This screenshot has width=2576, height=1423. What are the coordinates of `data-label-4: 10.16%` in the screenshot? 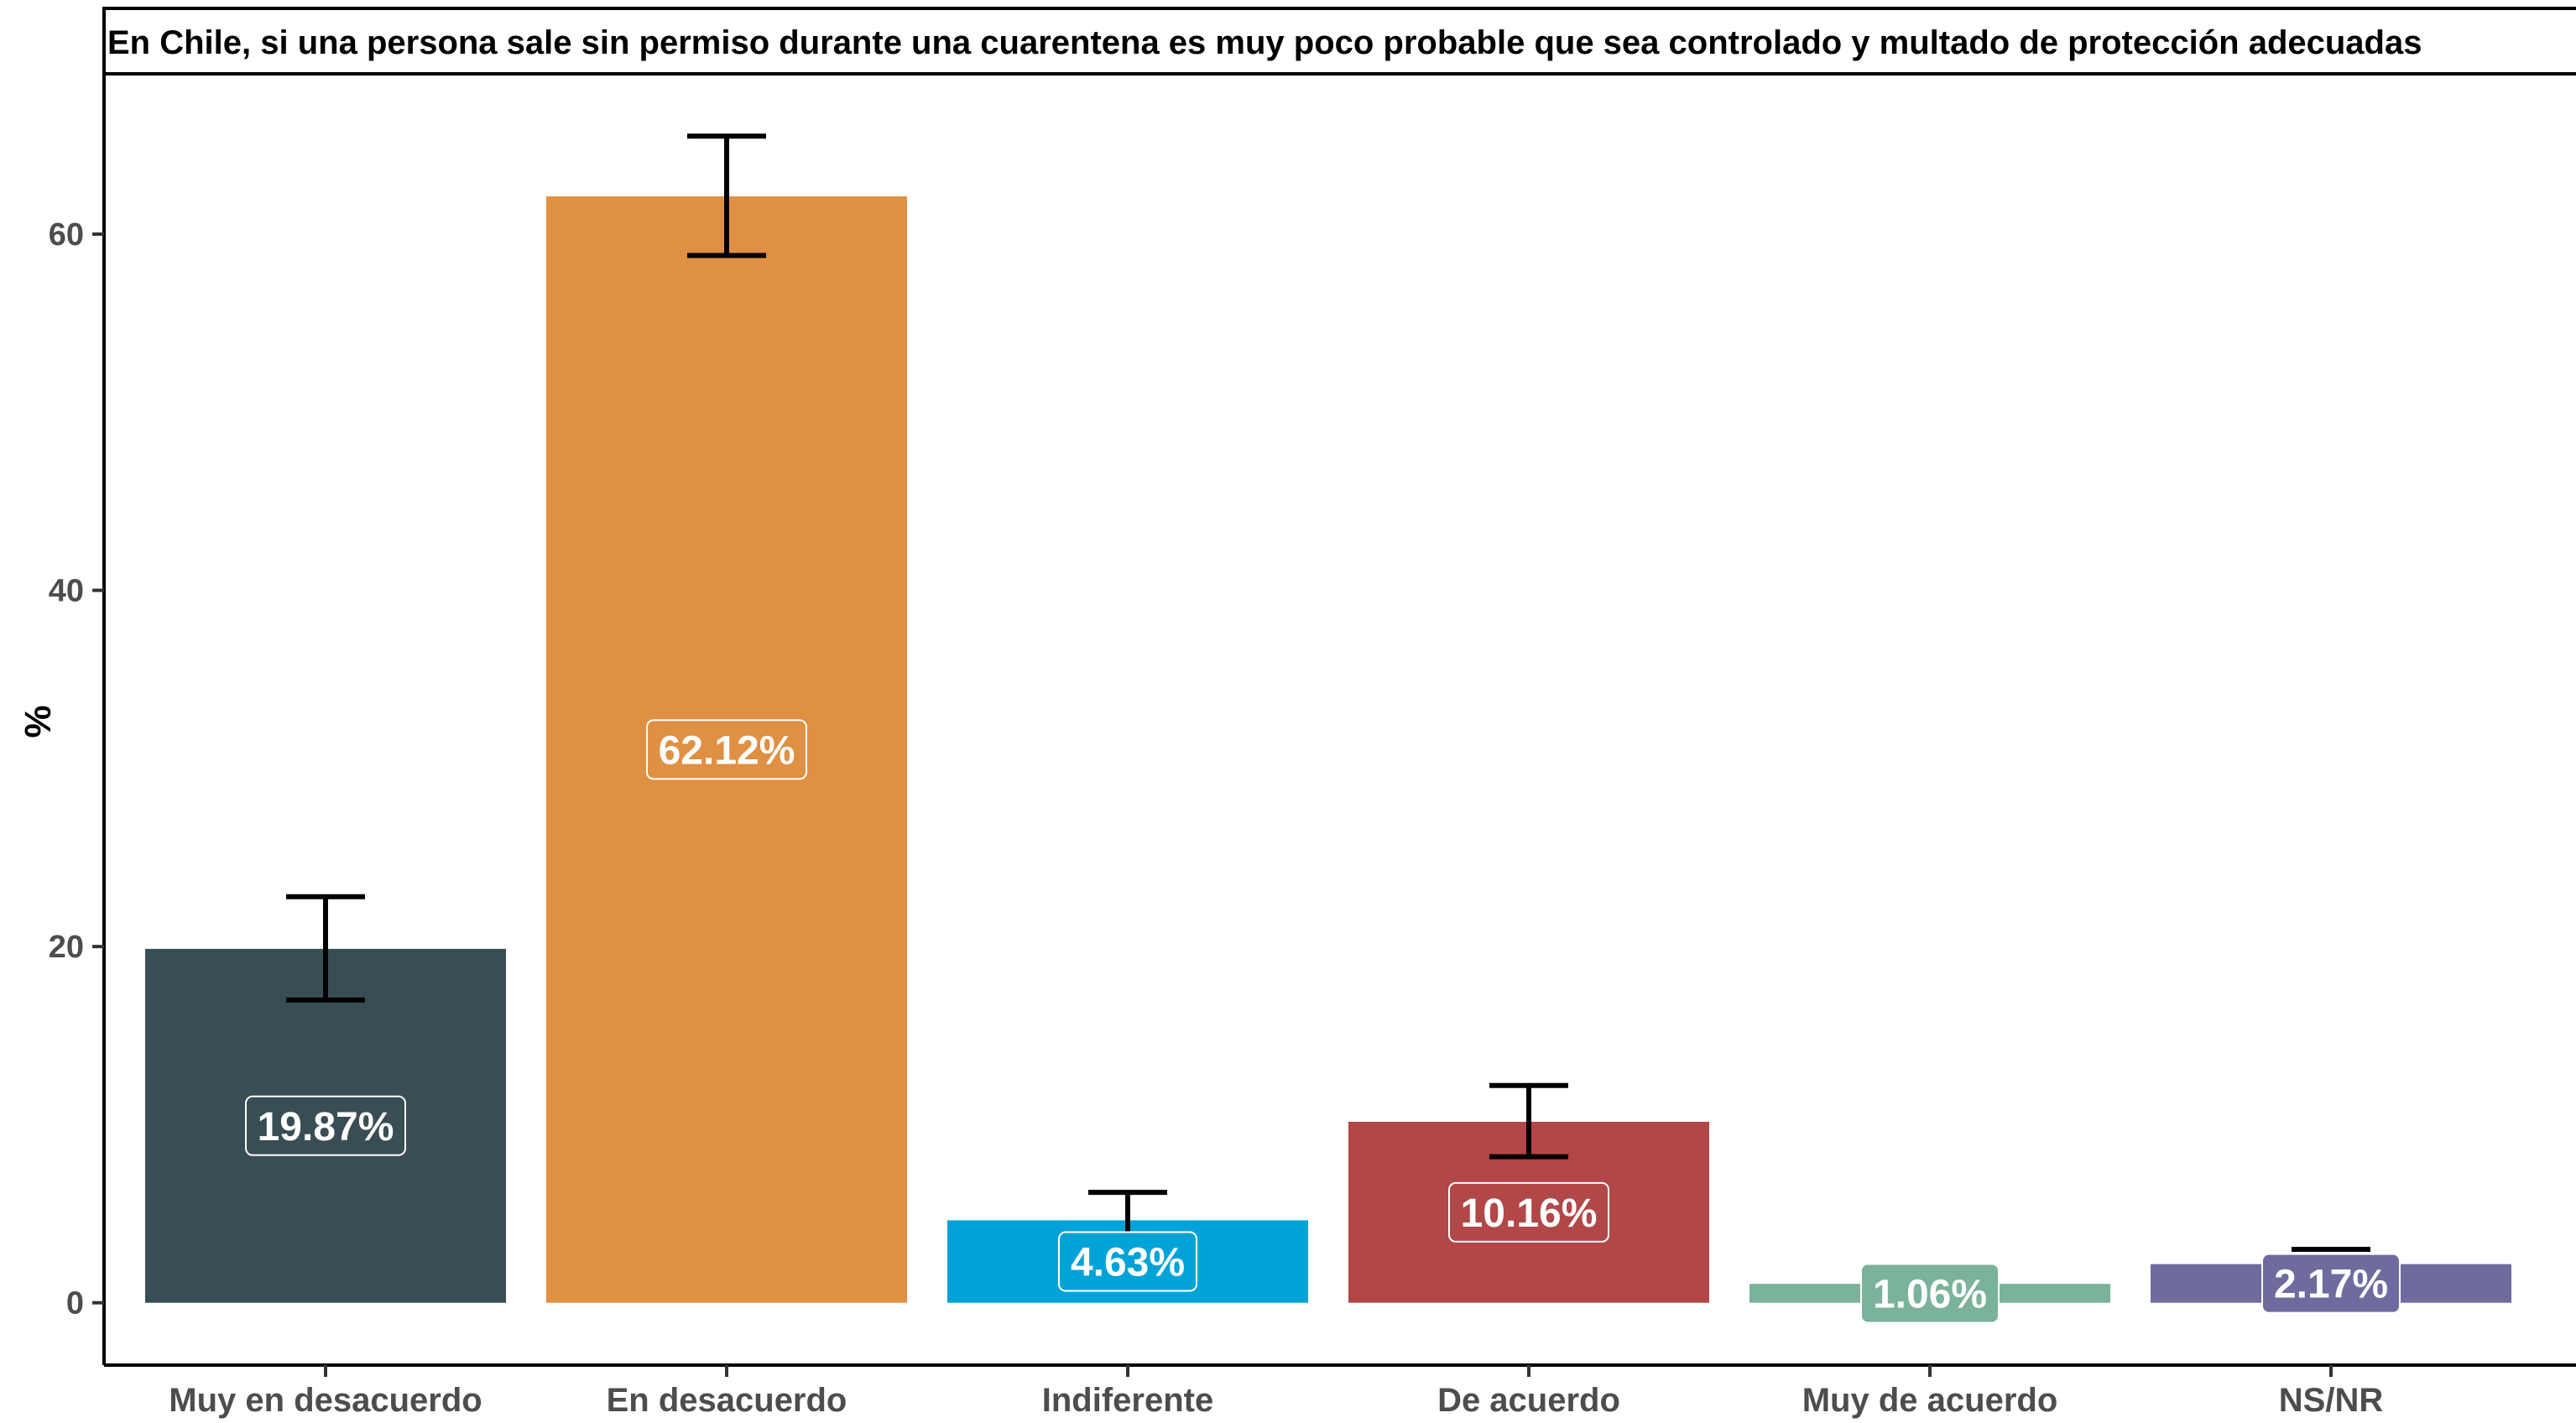 It's located at (1529, 1213).